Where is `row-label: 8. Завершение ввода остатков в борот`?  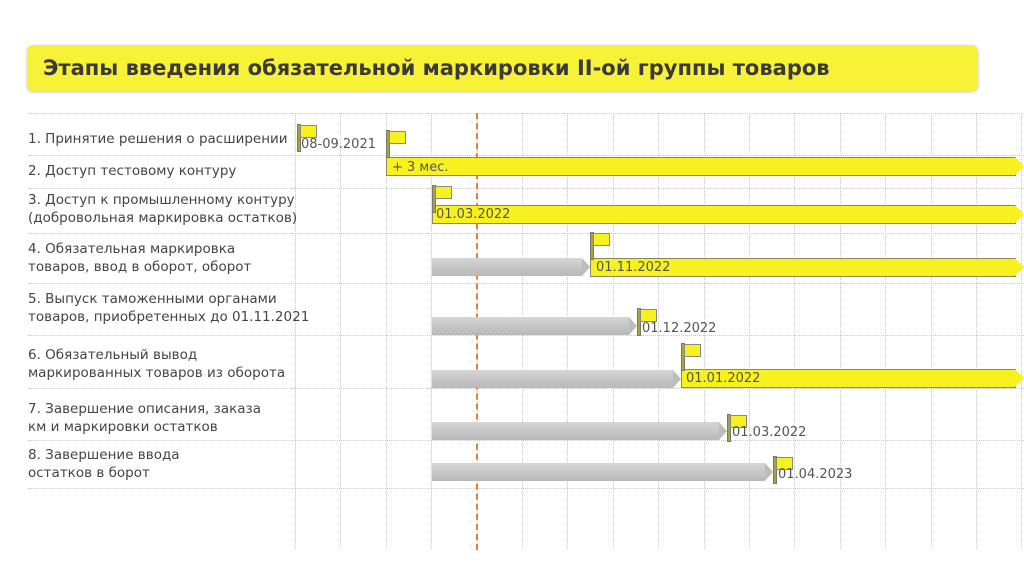
row-label: 8. Завершение ввода остатков в борот is located at coordinates (104, 464).